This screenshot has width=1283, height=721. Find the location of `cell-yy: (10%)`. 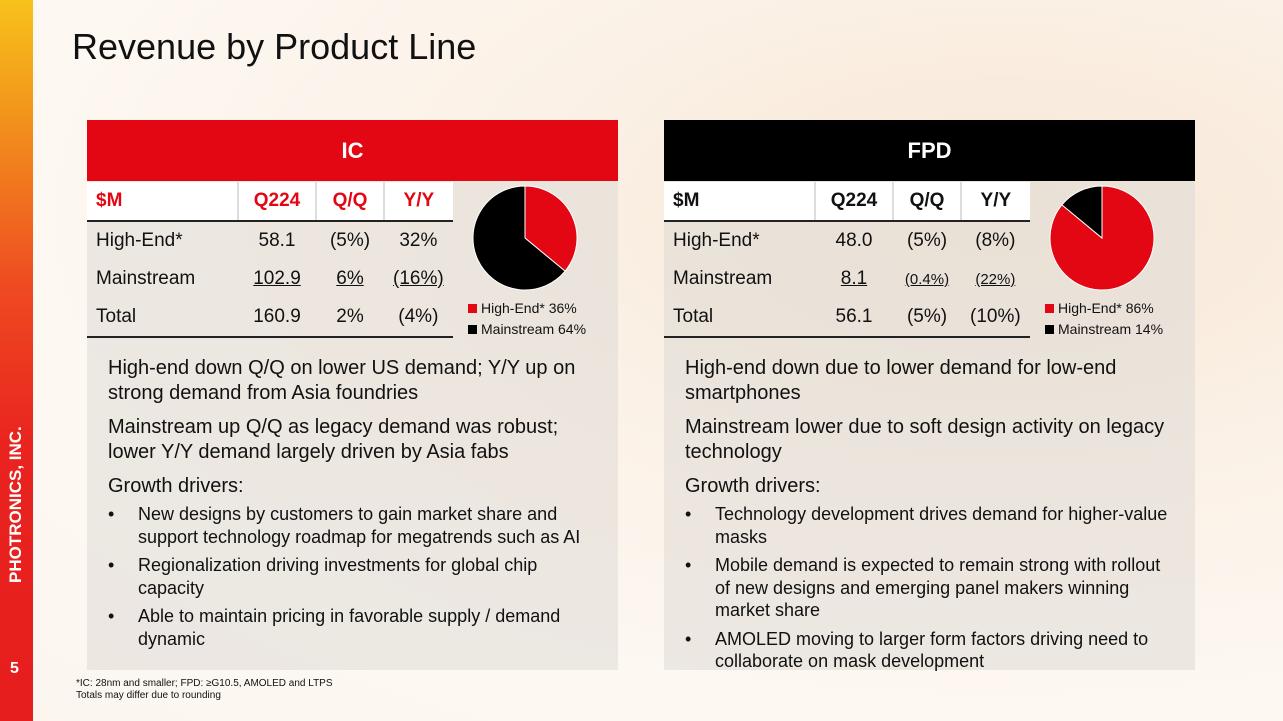

cell-yy: (10%) is located at coordinates (995, 318).